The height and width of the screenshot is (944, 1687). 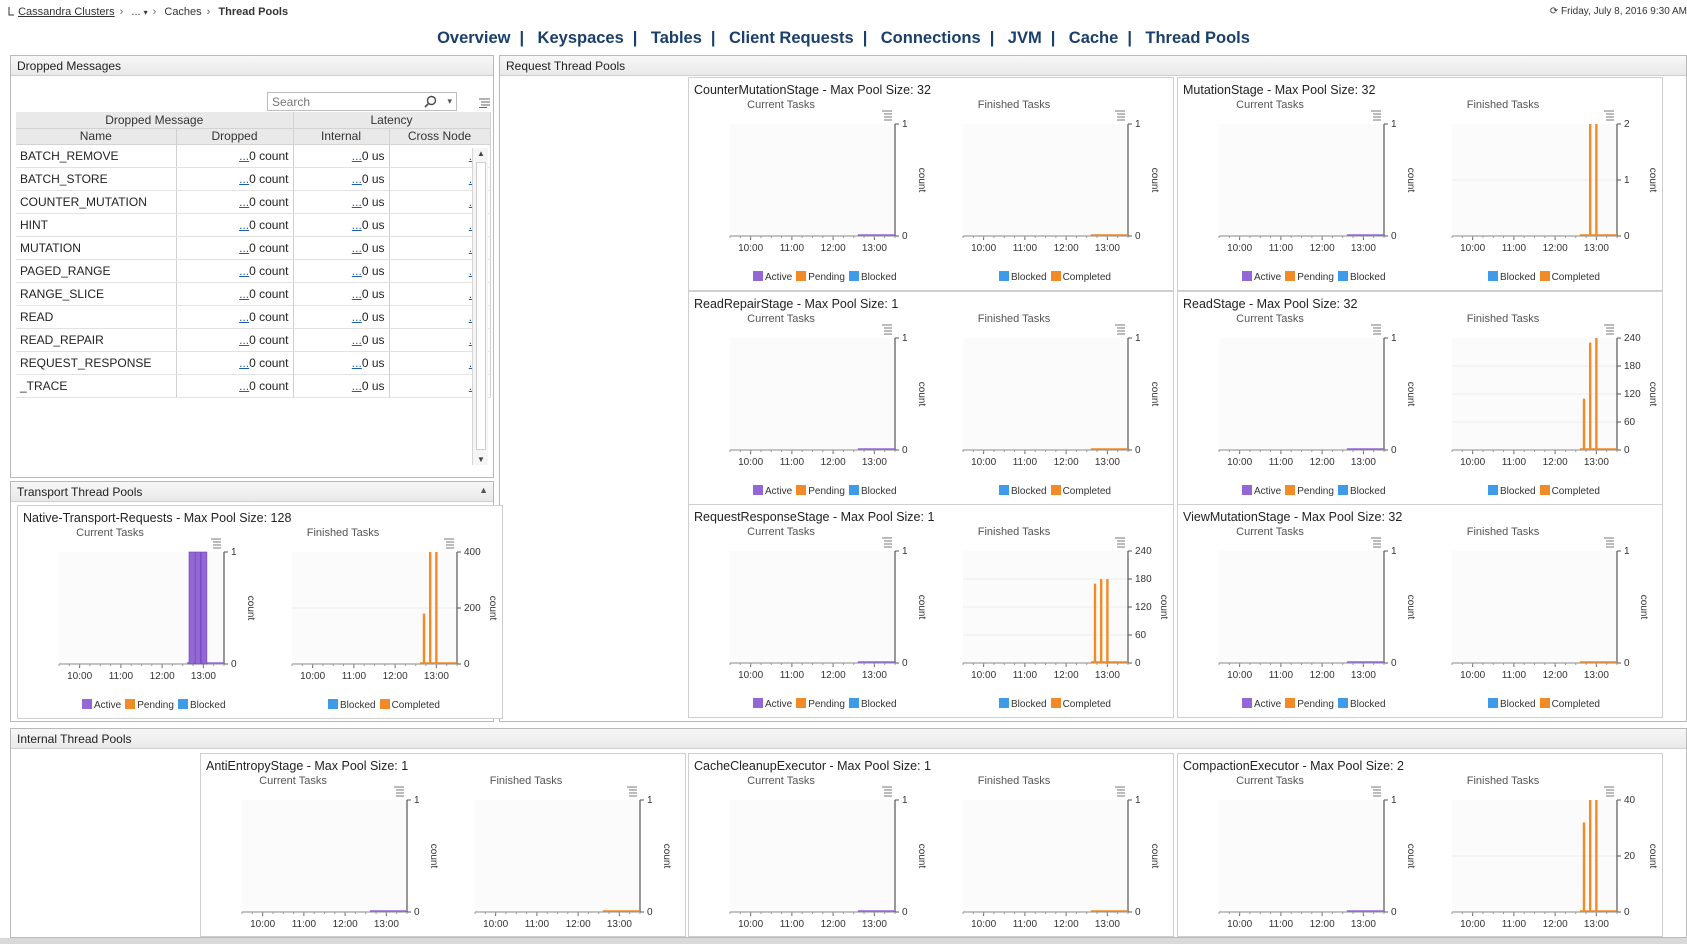 What do you see at coordinates (235, 136) in the screenshot?
I see `column-header-dropped: Dropped` at bounding box center [235, 136].